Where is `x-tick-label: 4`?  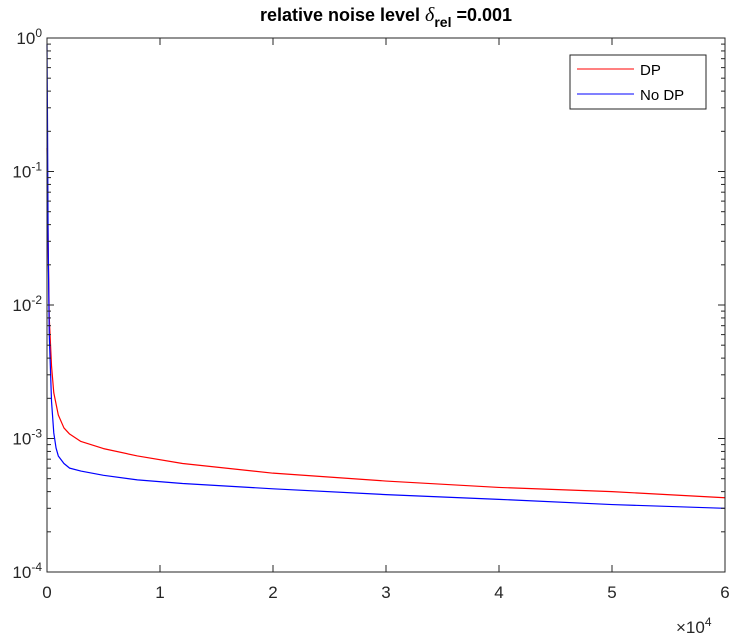
x-tick-label: 4 is located at coordinates (498, 592).